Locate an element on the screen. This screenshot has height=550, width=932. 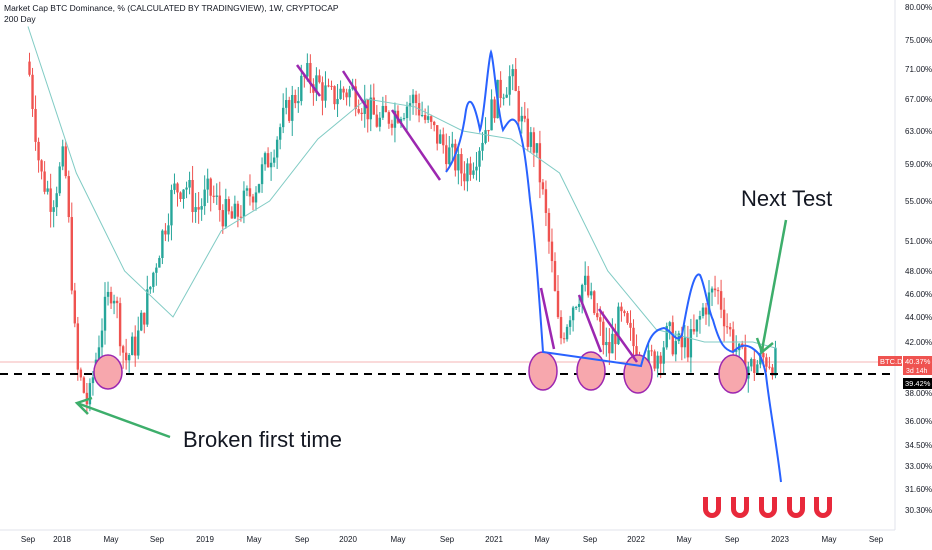
y-tick-label: 44.00% is located at coordinates (918, 317).